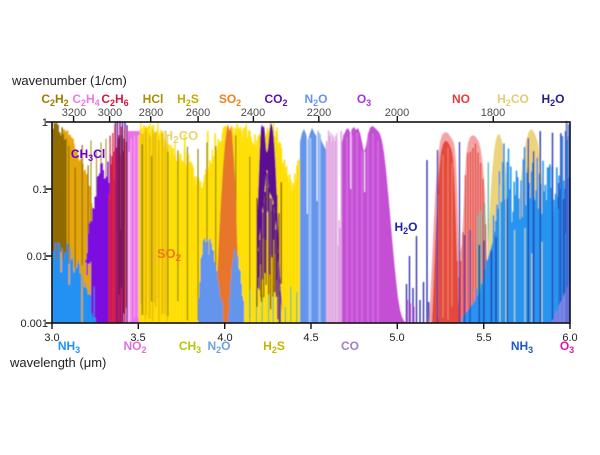 This screenshot has width=600, height=455. I want to click on svg-text: 1, so click(45, 123).